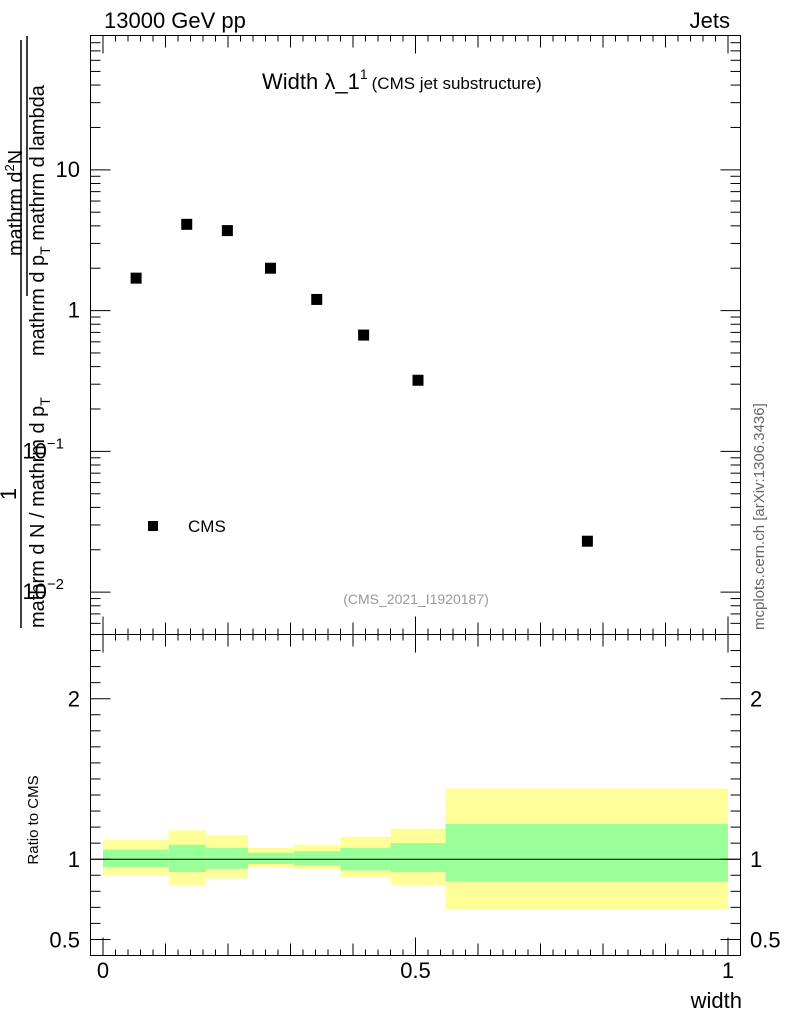 Image resolution: width=786 pixels, height=1024 pixels. Describe the element at coordinates (710, 20) in the screenshot. I see `header-process-label: Jets` at that location.